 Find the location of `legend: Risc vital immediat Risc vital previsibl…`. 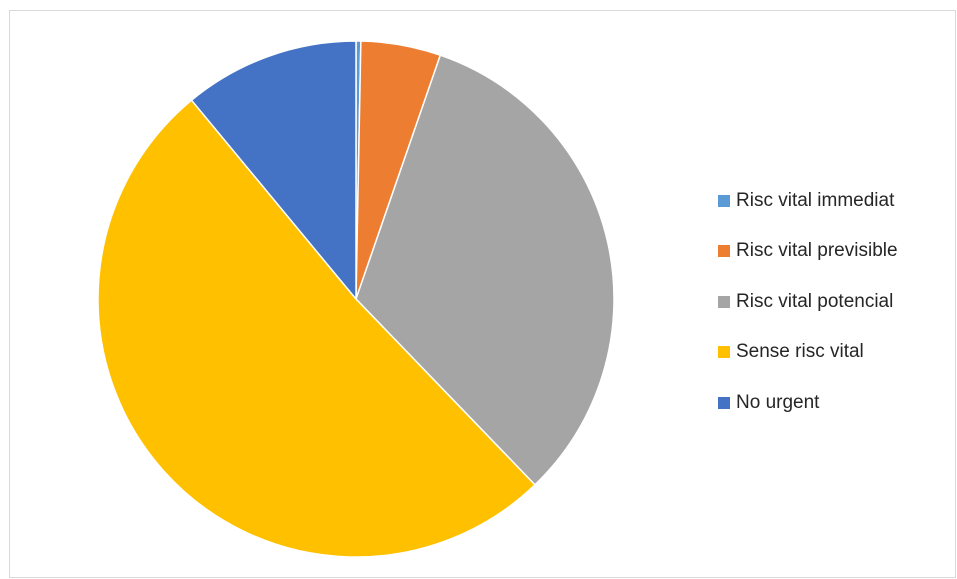

legend: Risc vital immediat Risc vital previsibl… is located at coordinates (808, 314).